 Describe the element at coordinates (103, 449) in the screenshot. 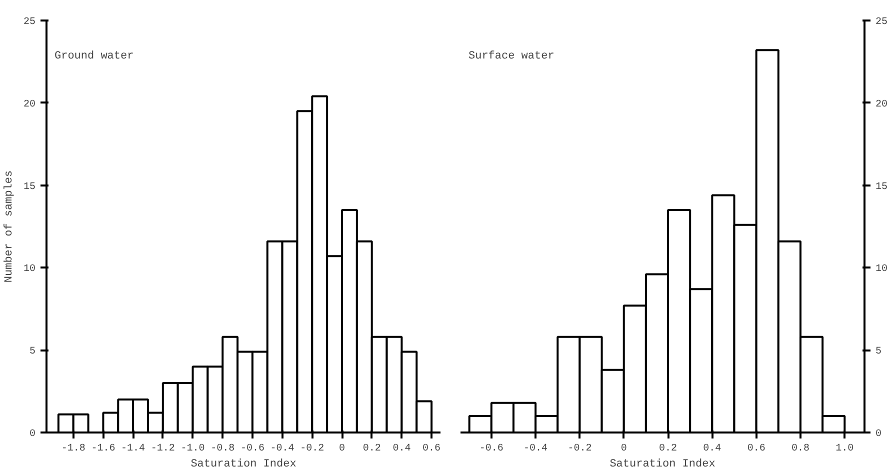

I see `x-tick-label: -1.6` at that location.